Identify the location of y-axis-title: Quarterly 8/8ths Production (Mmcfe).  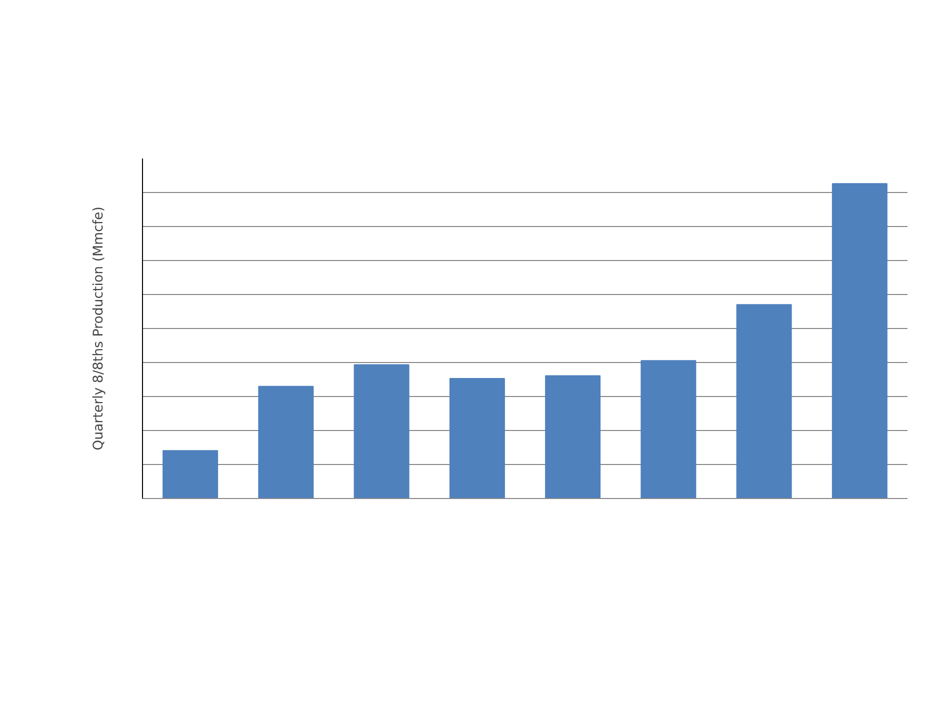
(99, 328).